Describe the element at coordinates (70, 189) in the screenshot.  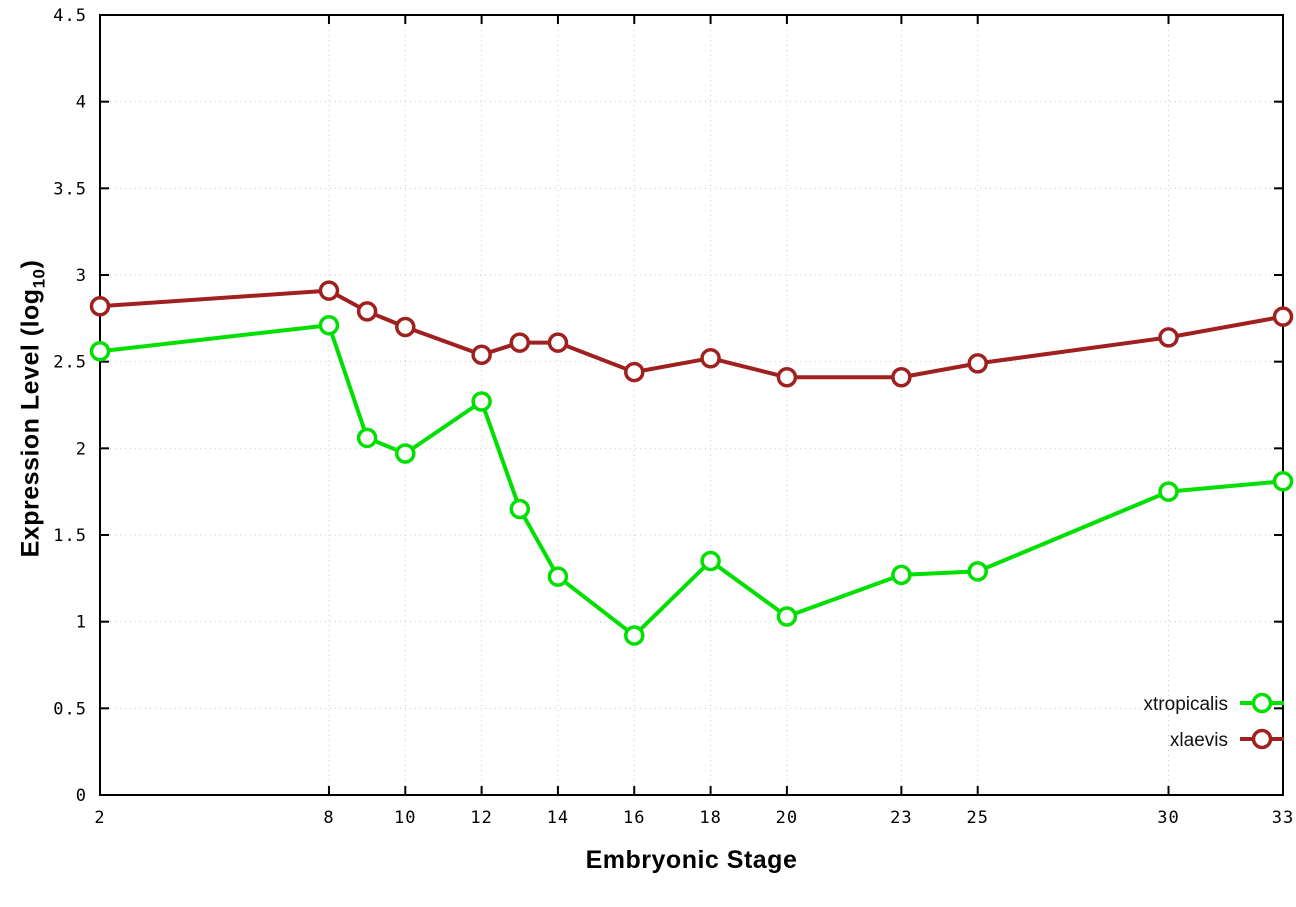
I see `y-tick-label: 3.5` at that location.